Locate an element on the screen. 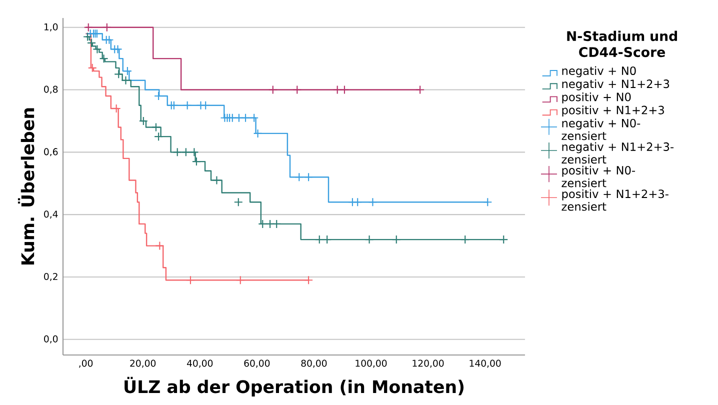  x-tick-label: ,00 is located at coordinates (86, 364).